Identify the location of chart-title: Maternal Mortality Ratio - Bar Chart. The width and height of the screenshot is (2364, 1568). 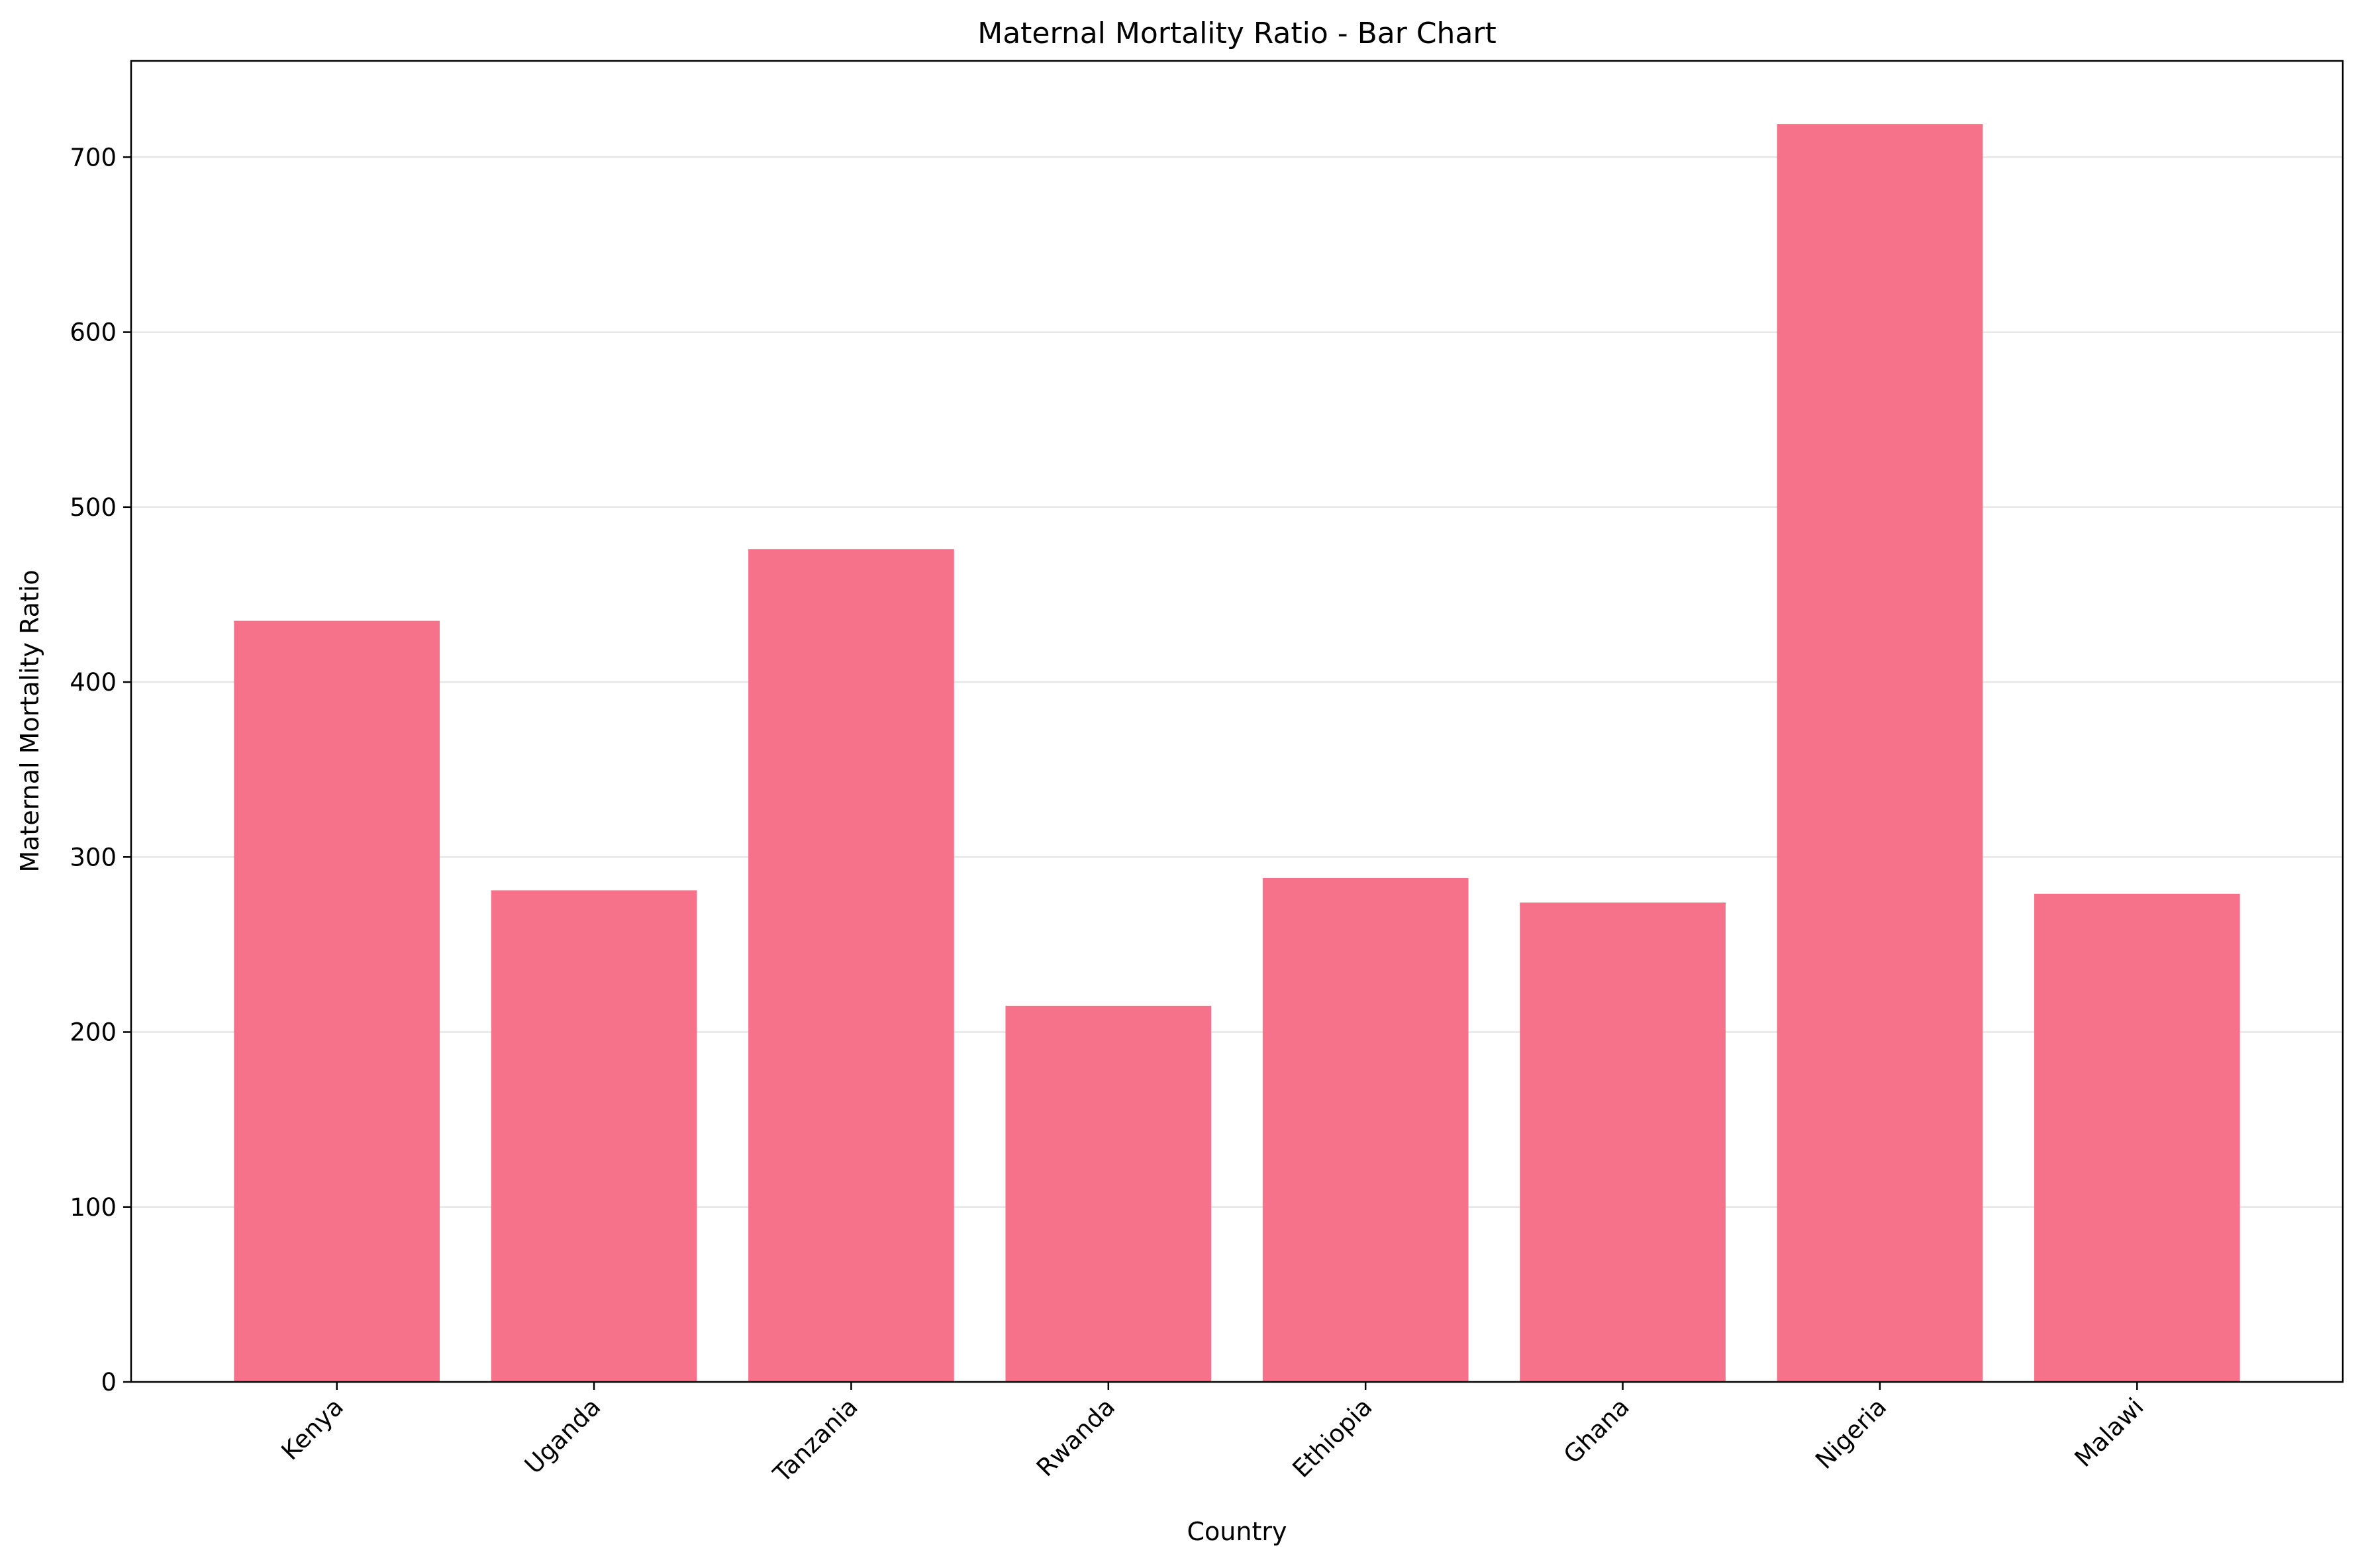
(1237, 33).